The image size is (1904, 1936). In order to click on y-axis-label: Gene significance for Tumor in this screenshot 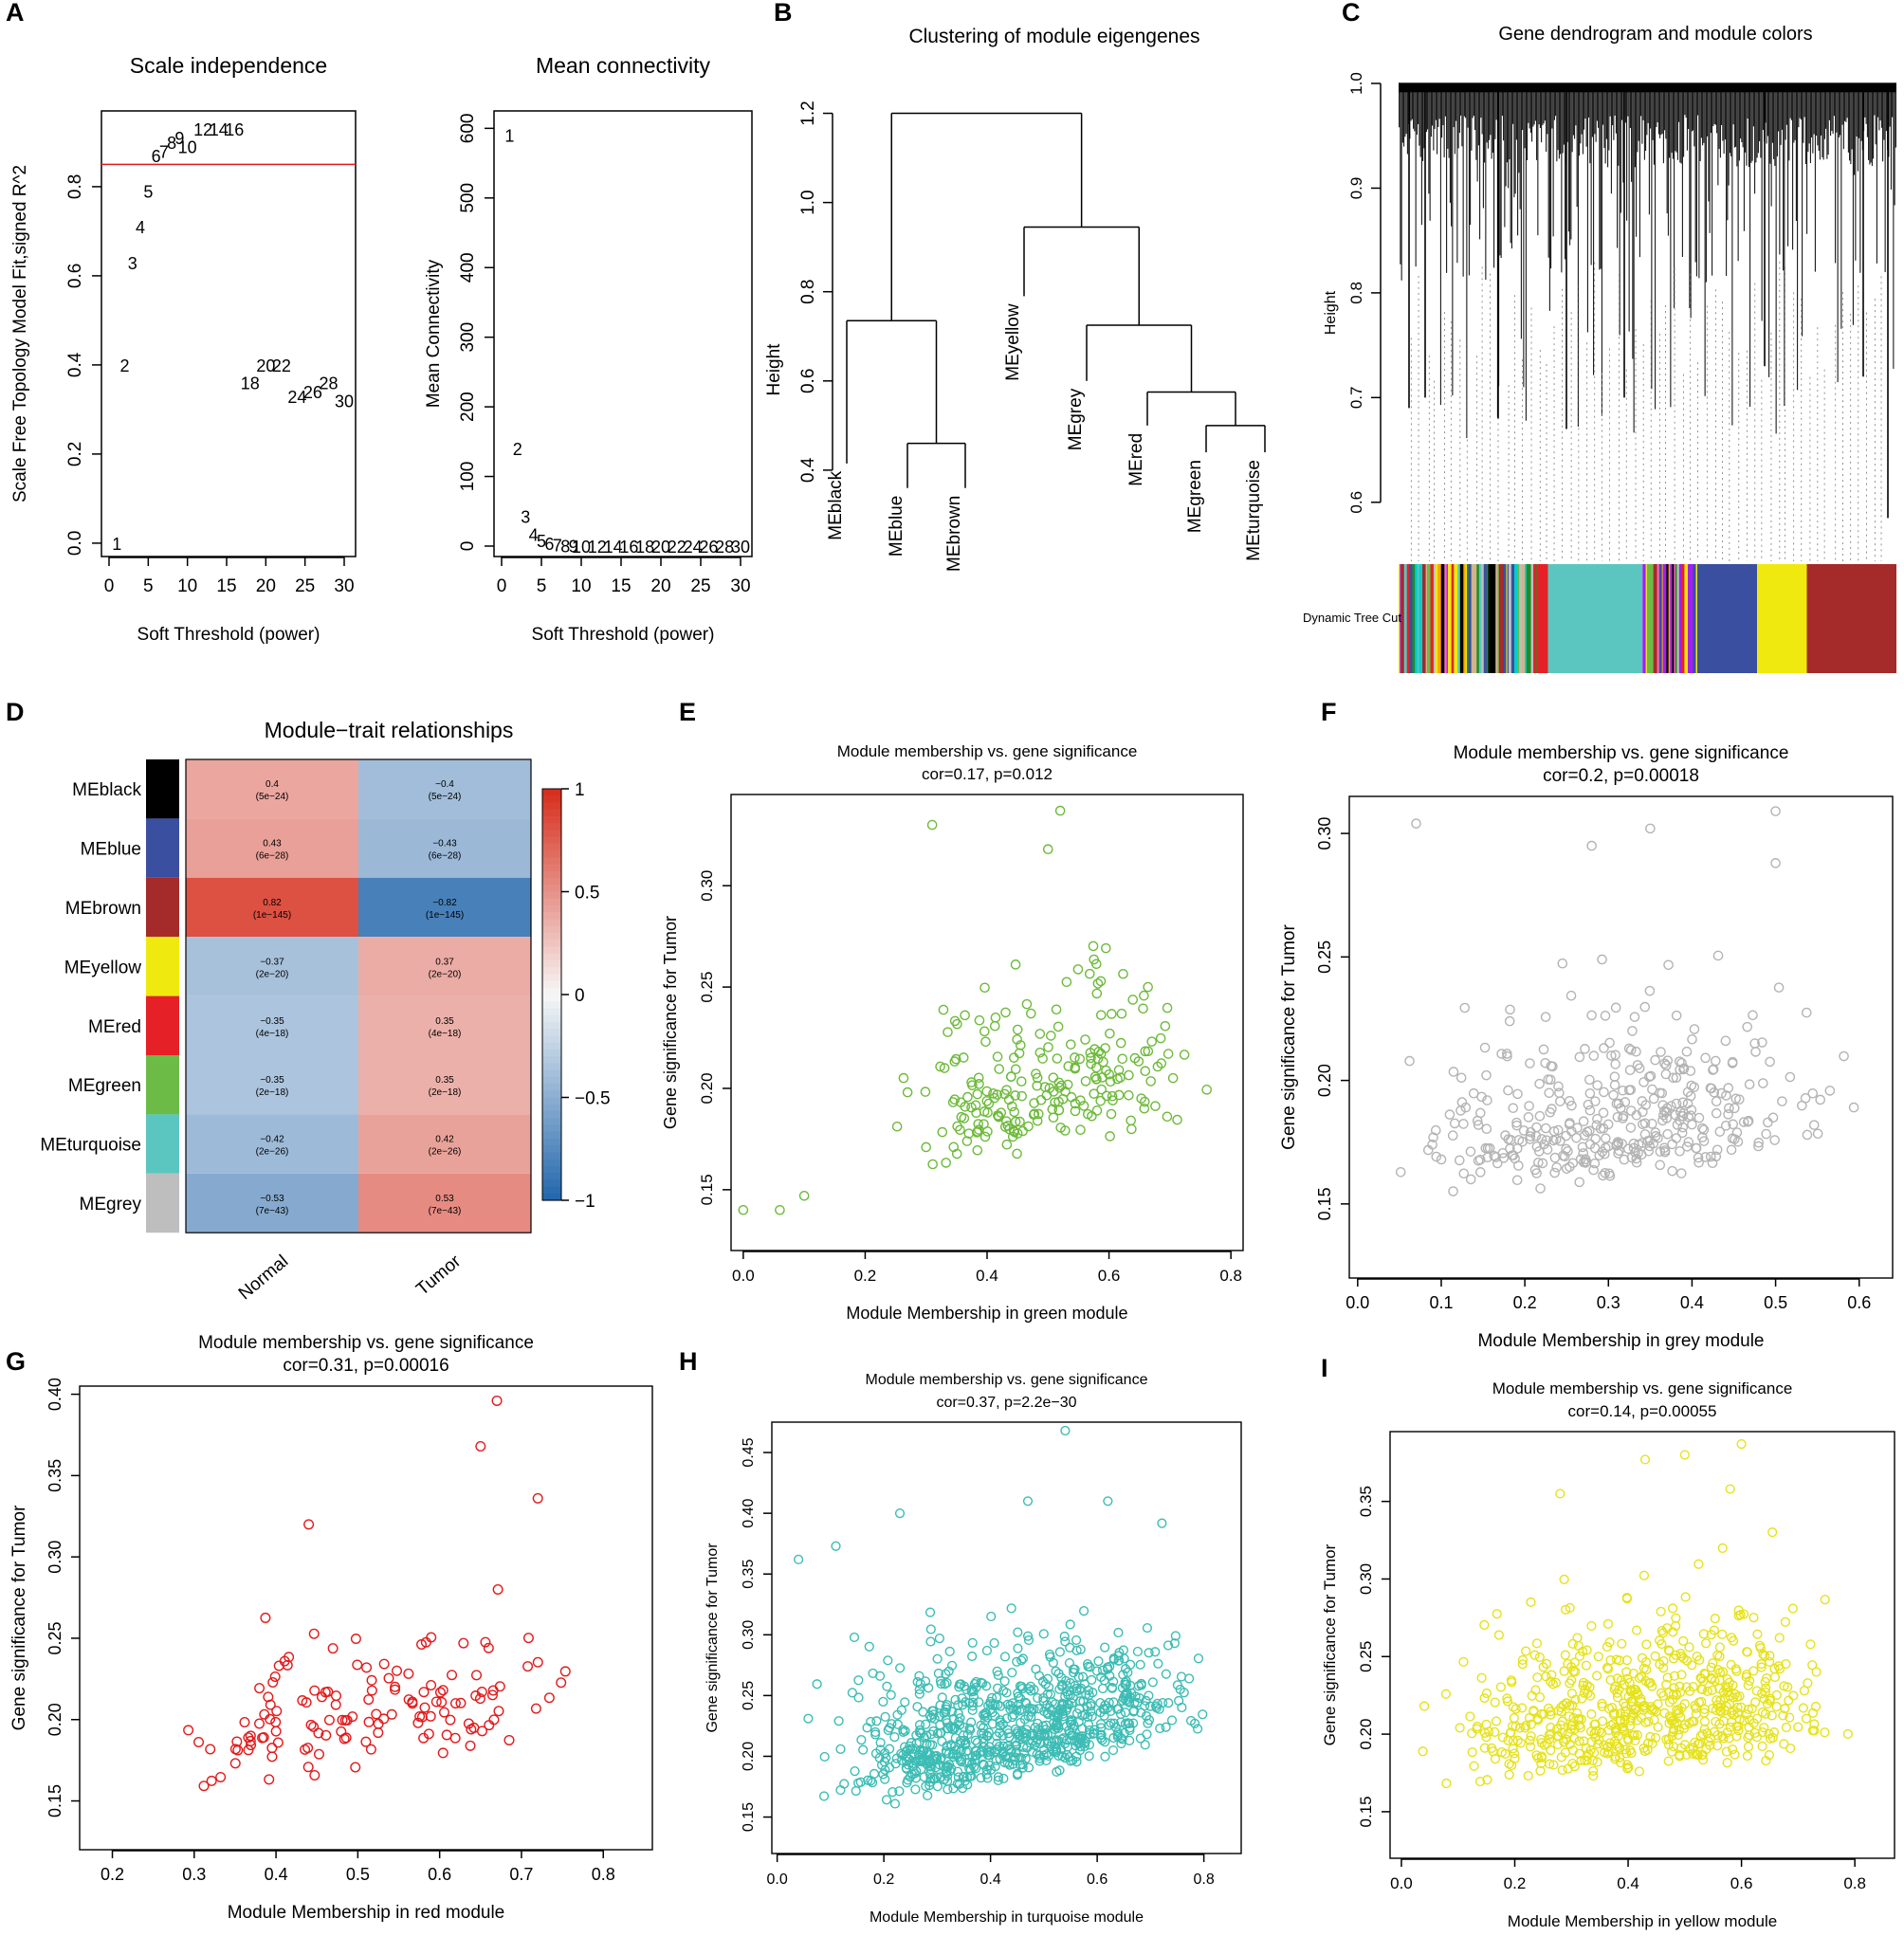, I will do `click(19, 1617)`.